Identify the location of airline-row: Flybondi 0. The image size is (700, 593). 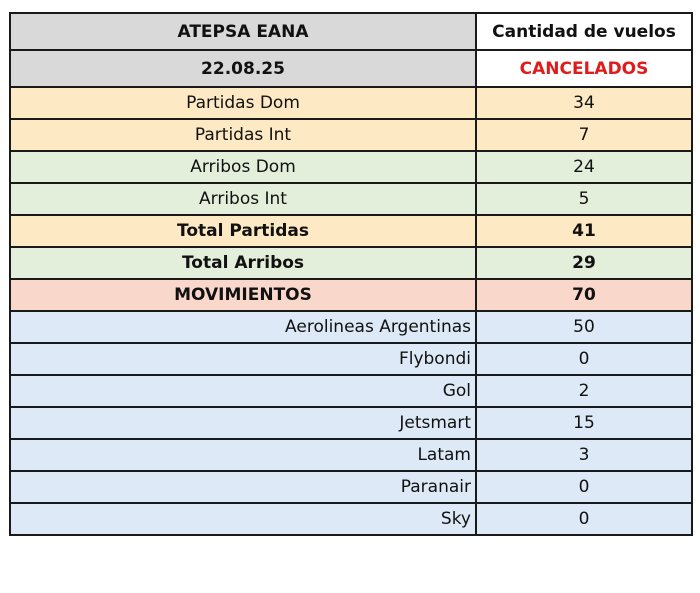
(351, 359).